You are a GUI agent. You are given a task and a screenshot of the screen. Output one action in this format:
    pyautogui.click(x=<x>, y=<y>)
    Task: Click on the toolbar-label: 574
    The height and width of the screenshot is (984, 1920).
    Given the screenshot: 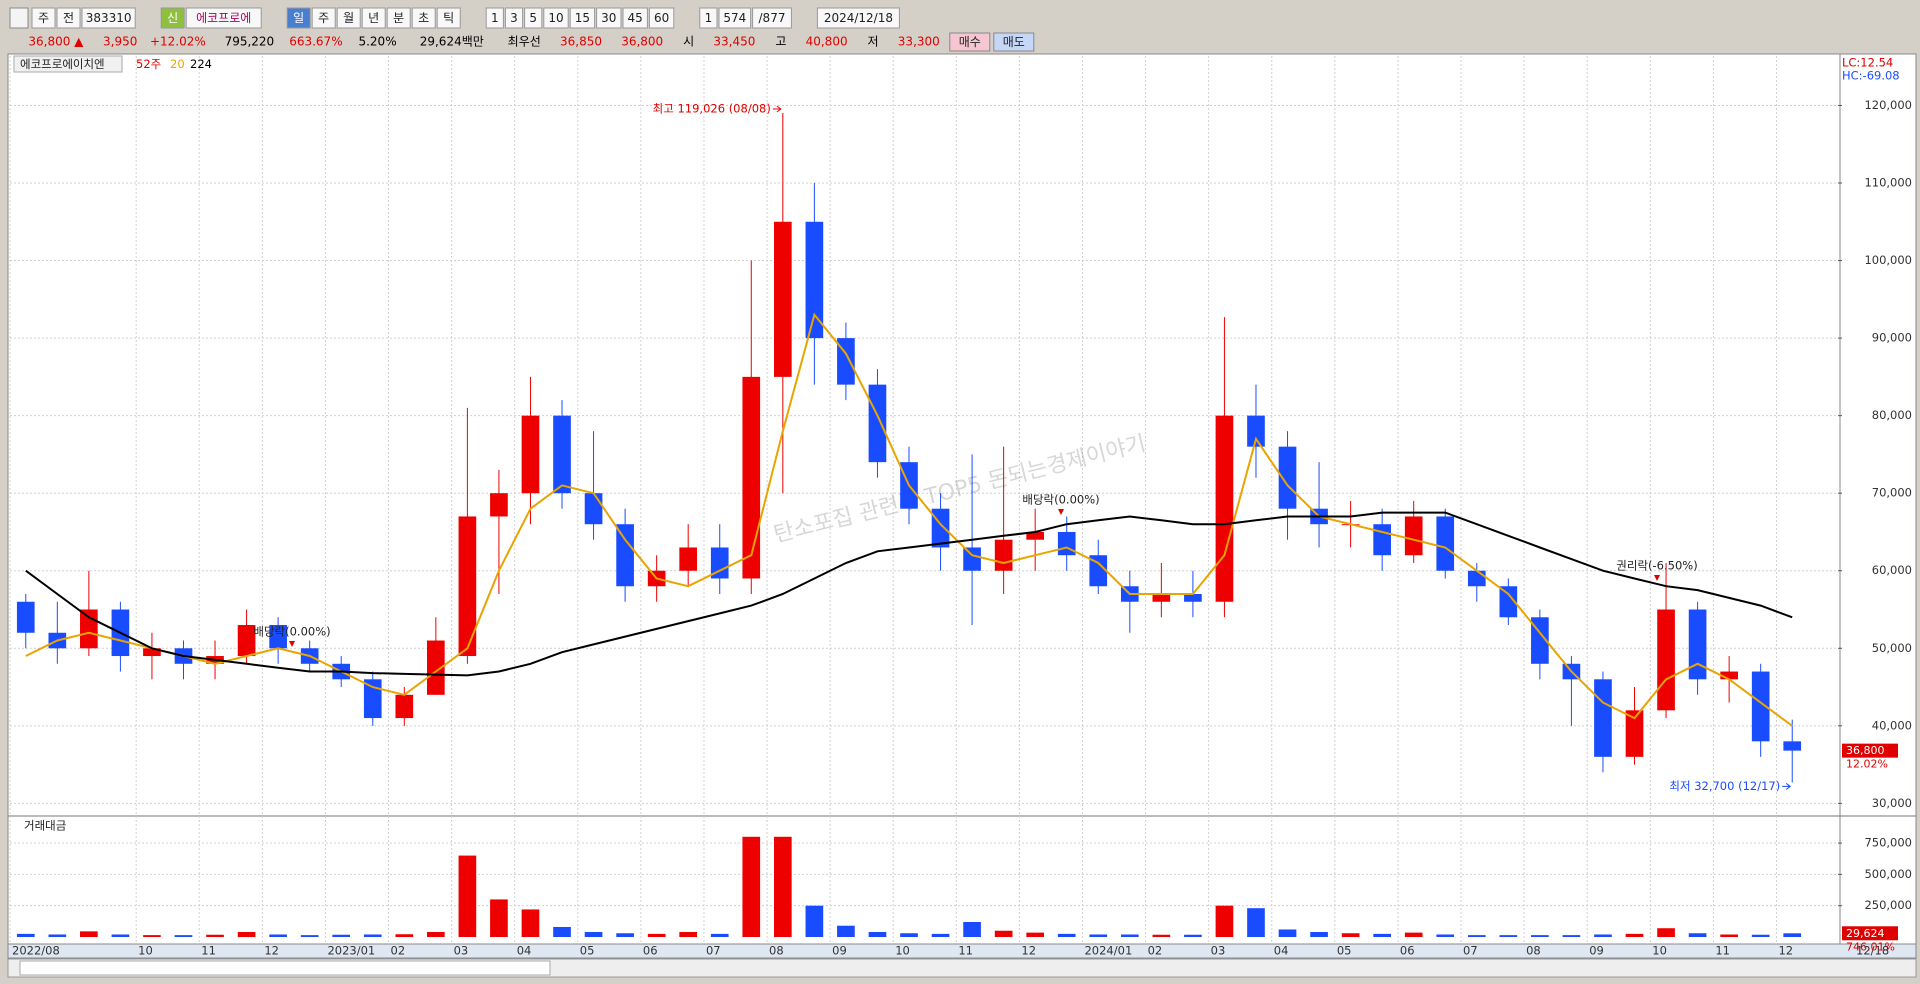 What is the action you would take?
    pyautogui.click(x=734, y=18)
    